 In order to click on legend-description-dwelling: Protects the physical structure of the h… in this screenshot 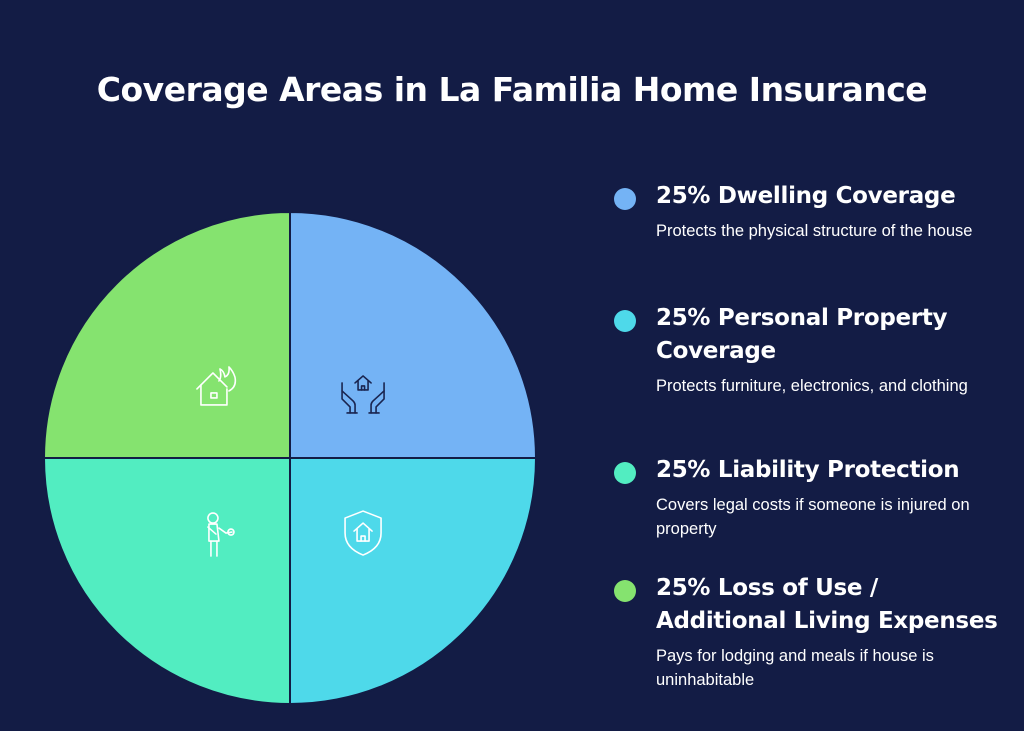, I will do `click(814, 231)`.